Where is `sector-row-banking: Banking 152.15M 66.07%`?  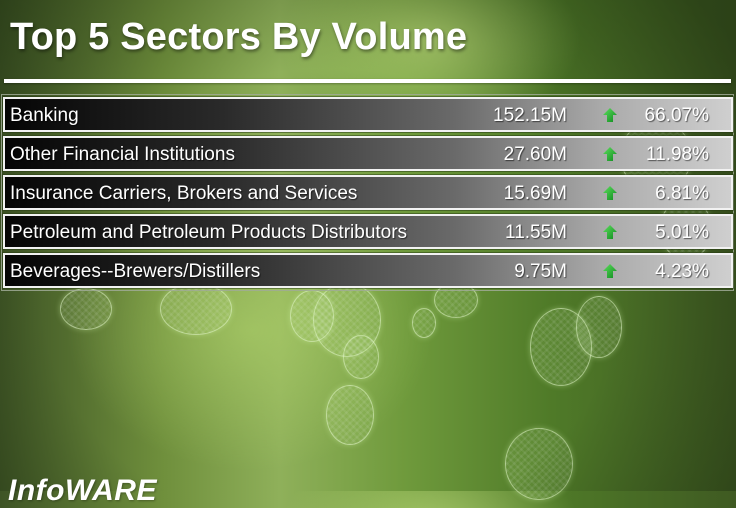
sector-row-banking: Banking 152.15M 66.07% is located at coordinates (368, 114).